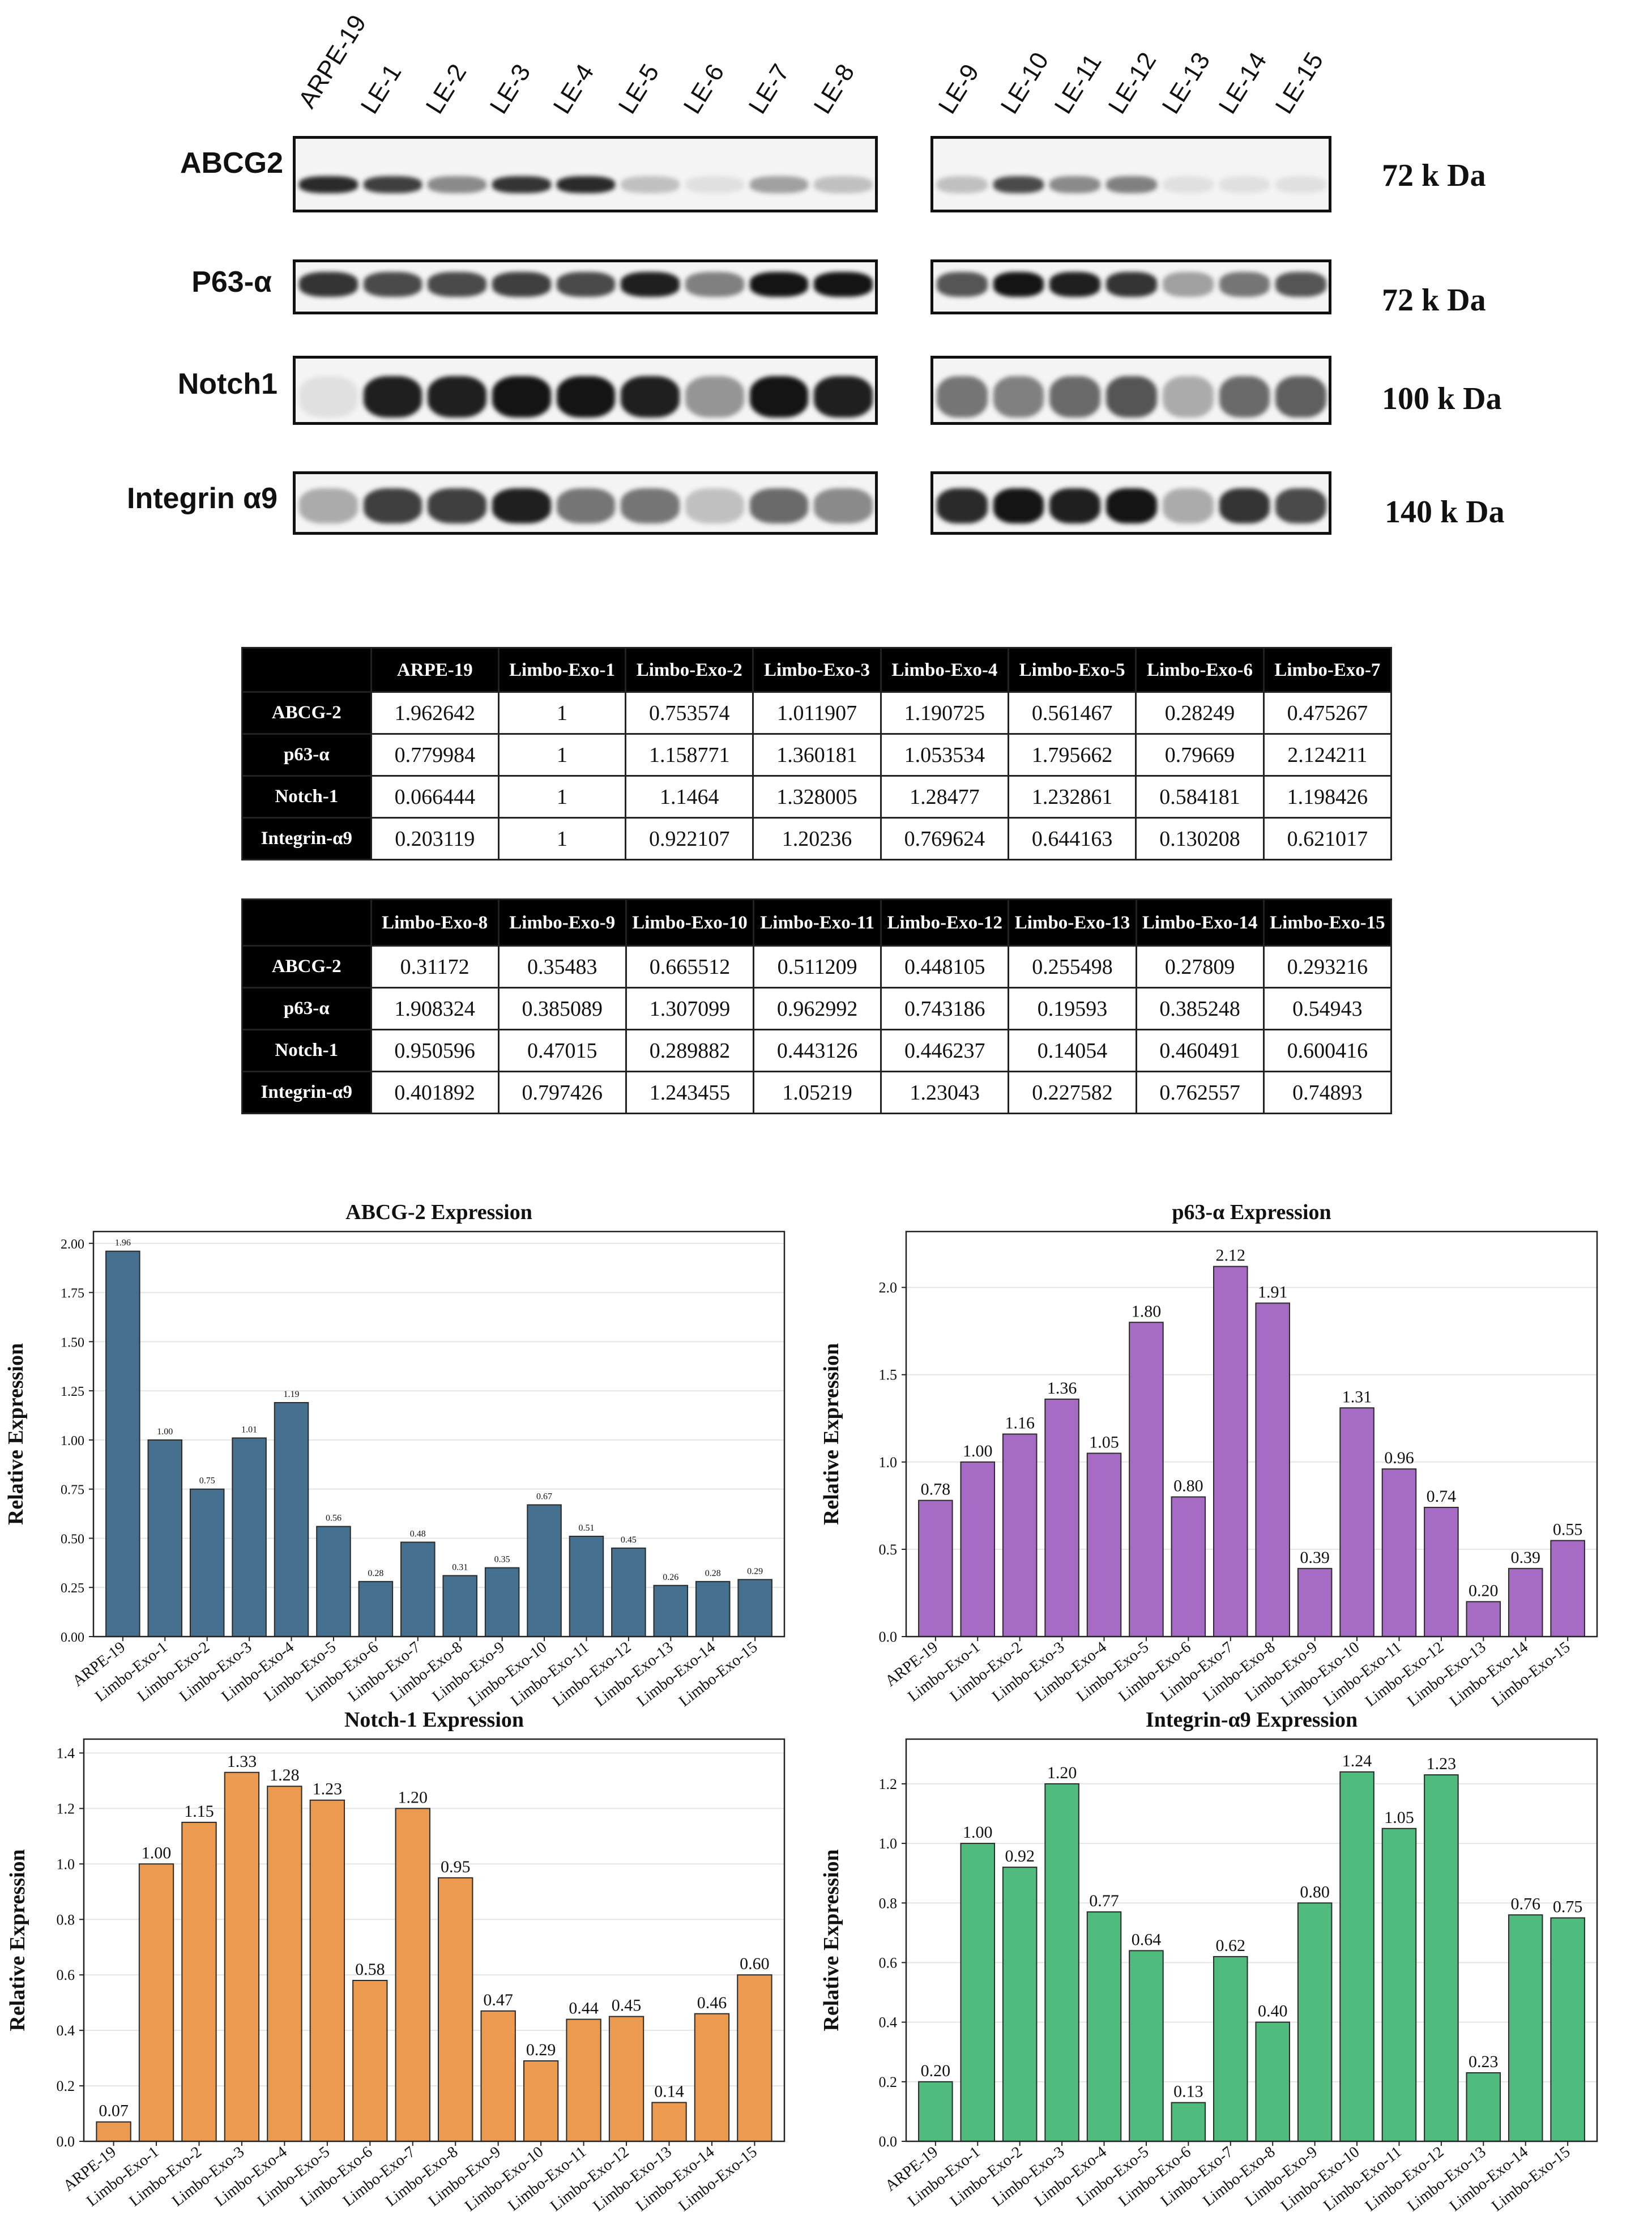 The height and width of the screenshot is (2228, 1652). I want to click on y-tick-label: 2.0, so click(888, 1288).